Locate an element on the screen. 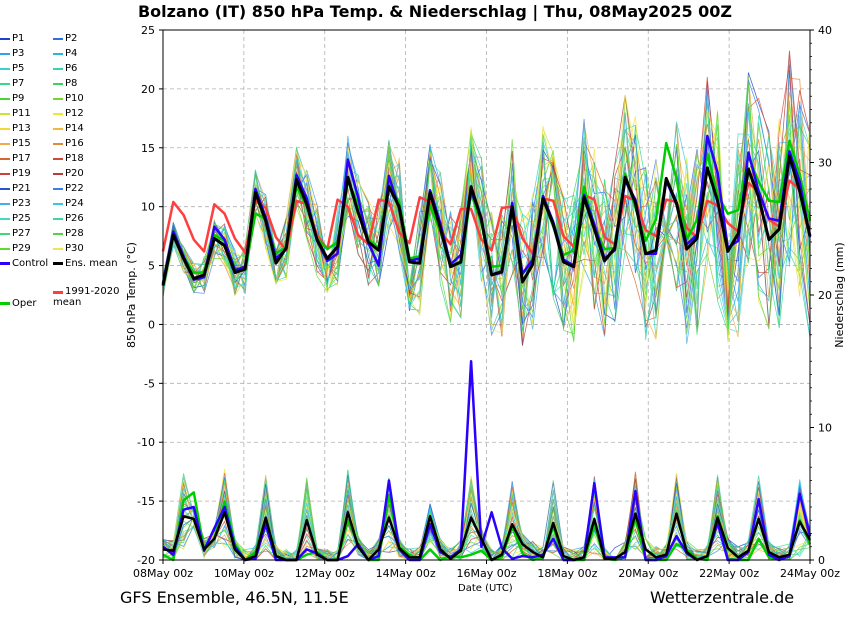 This screenshot has width=850, height=620. legend-item-p17: P17 is located at coordinates (15, 159).